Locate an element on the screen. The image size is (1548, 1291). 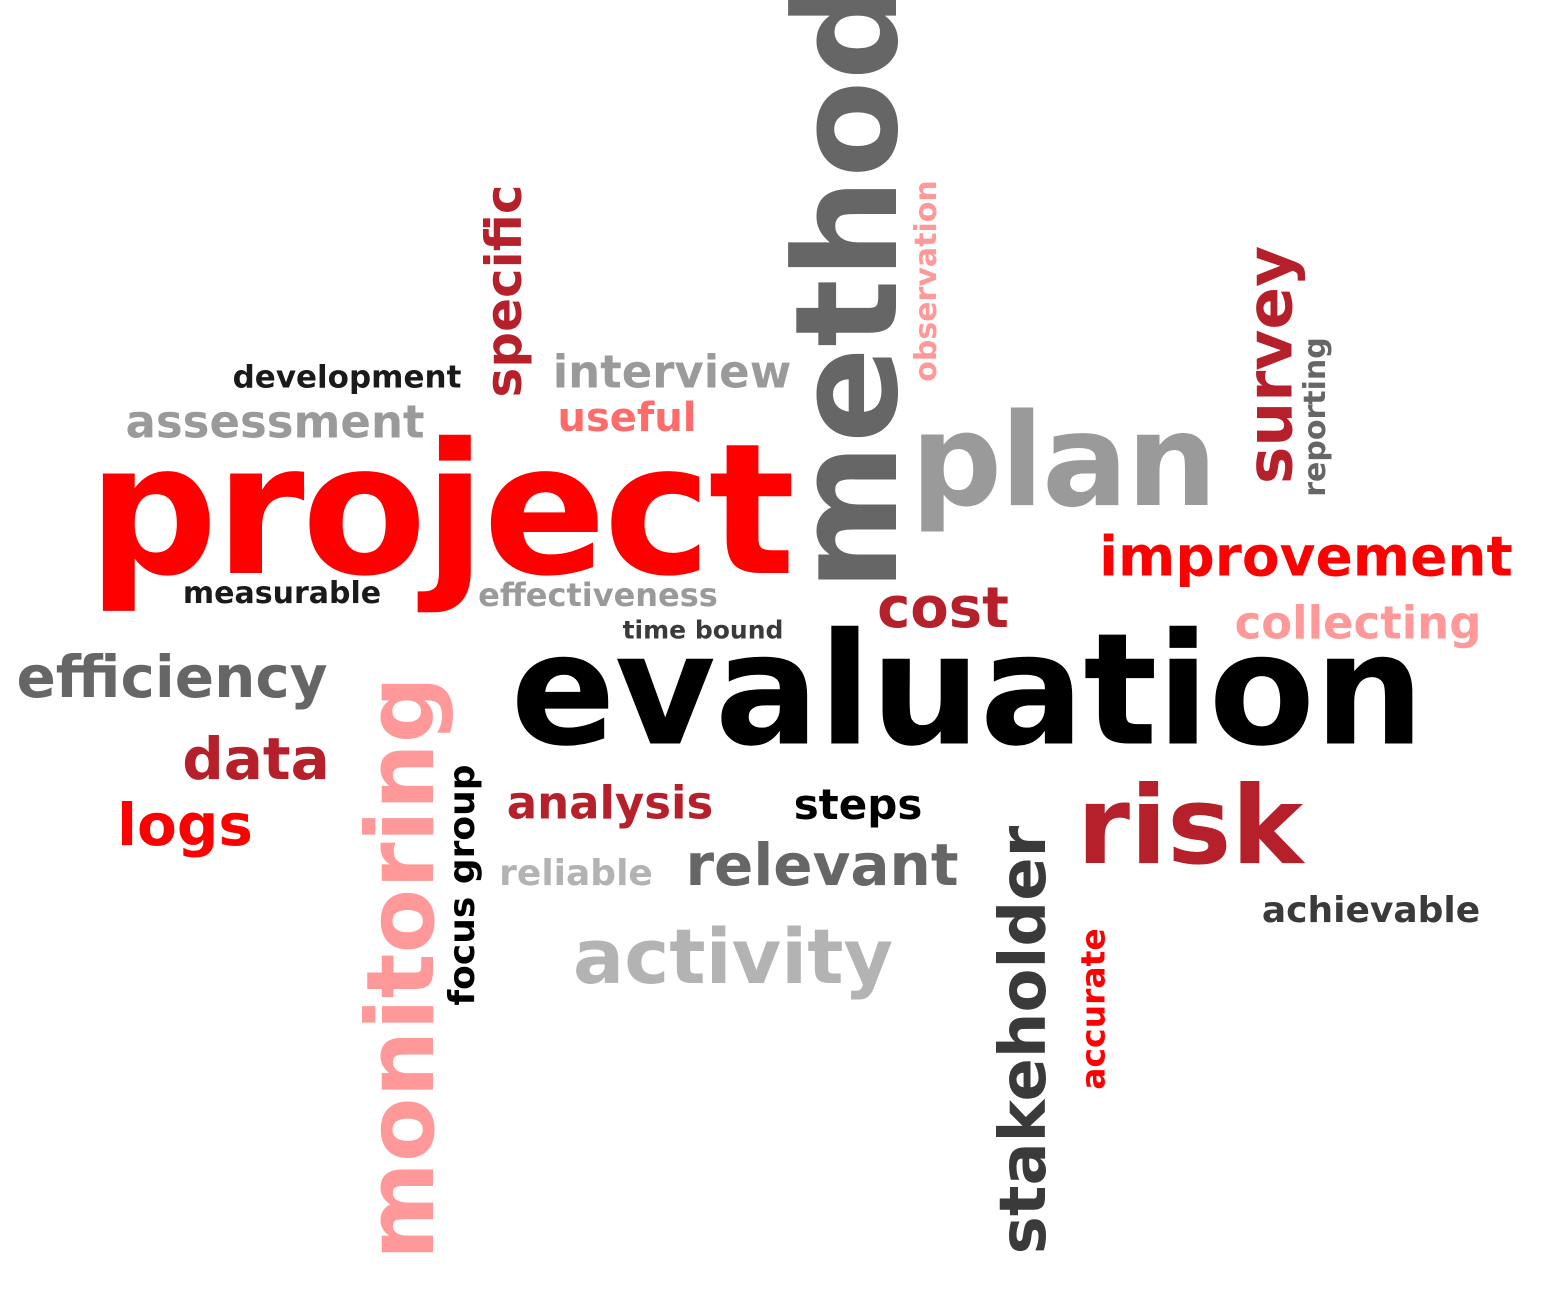
word-steps: steps is located at coordinates (858, 804).